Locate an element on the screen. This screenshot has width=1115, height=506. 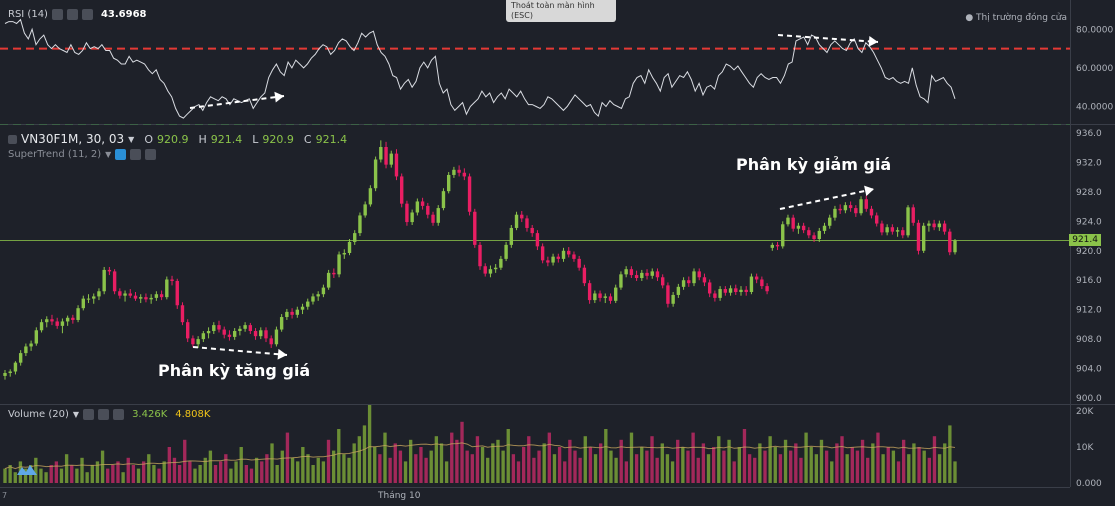
time-axis: 7 Tháng 10 is located at coordinates (557, 494).